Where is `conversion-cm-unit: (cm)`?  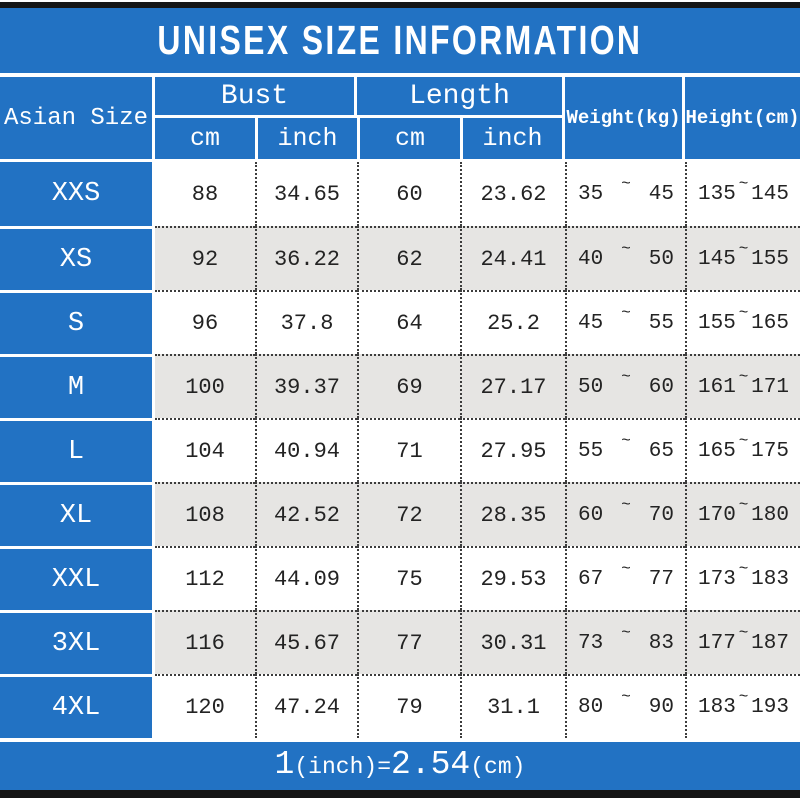
conversion-cm-unit: (cm) is located at coordinates (498, 767).